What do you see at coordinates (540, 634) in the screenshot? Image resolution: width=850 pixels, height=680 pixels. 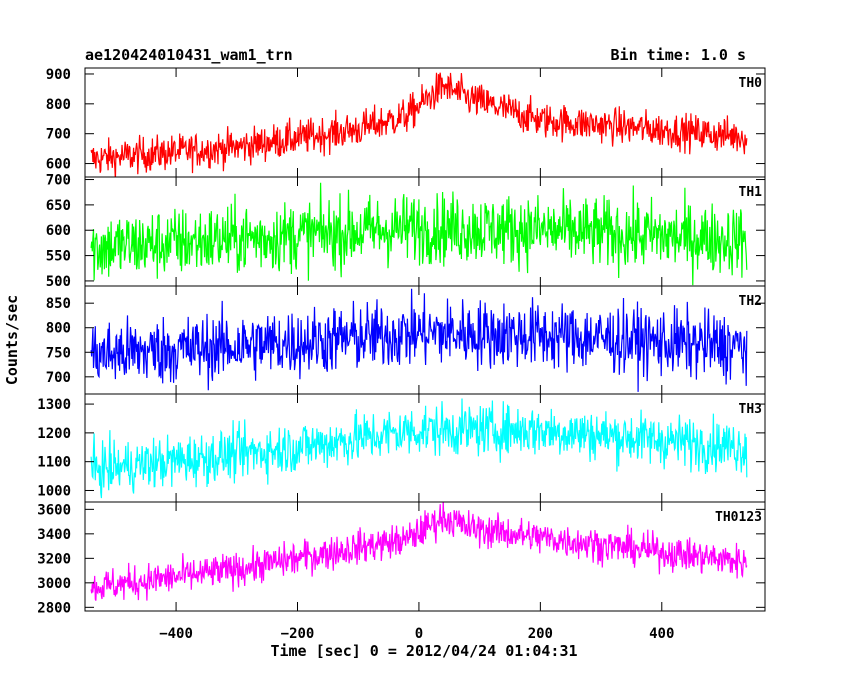 I see `x-tick-label: 200` at bounding box center [540, 634].